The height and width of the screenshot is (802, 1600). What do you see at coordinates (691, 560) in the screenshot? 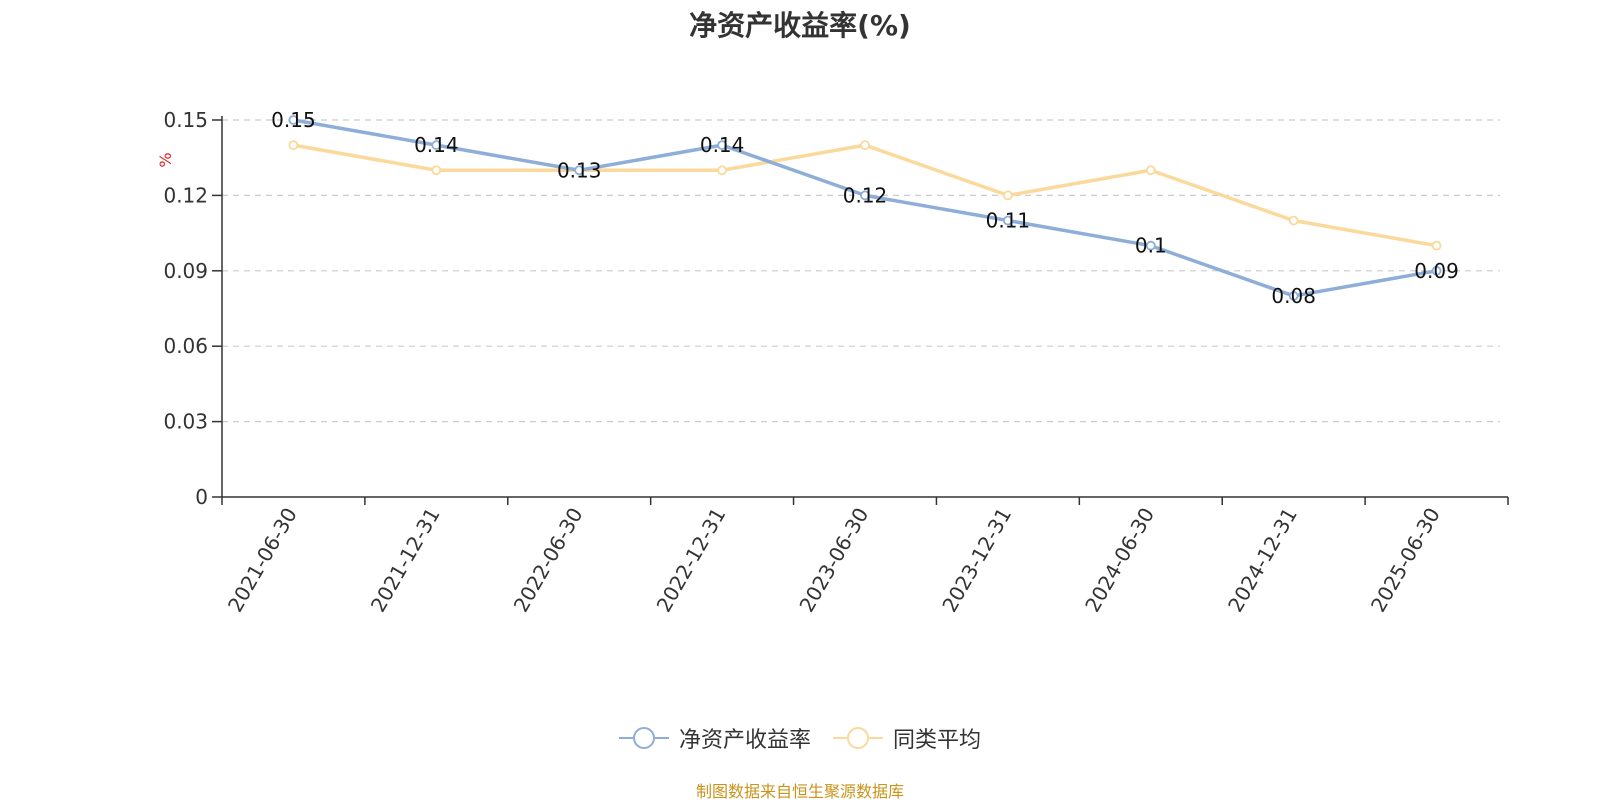
I see `x-tick-label: 2022-12-31` at bounding box center [691, 560].